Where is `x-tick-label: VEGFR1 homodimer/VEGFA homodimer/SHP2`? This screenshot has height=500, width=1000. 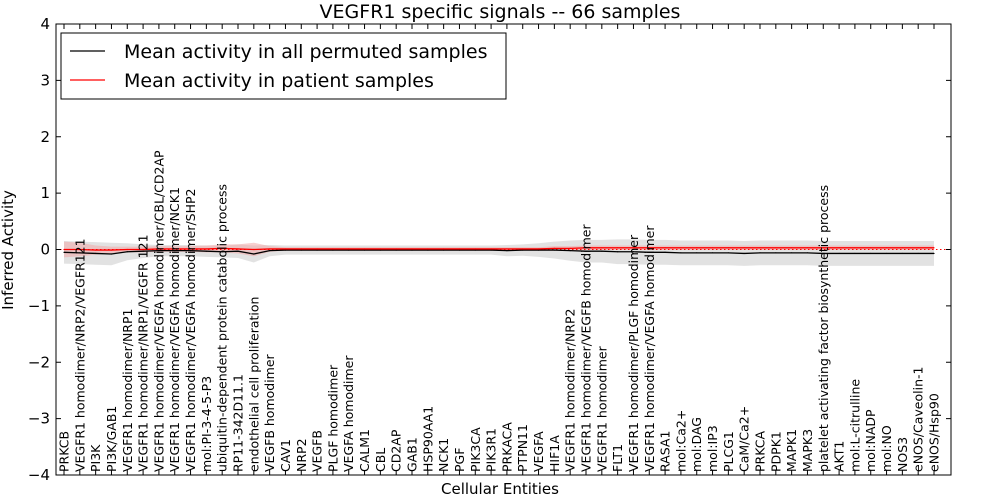
x-tick-label: VEGFR1 homodimer/VEGFA homodimer/SHP2 is located at coordinates (190, 330).